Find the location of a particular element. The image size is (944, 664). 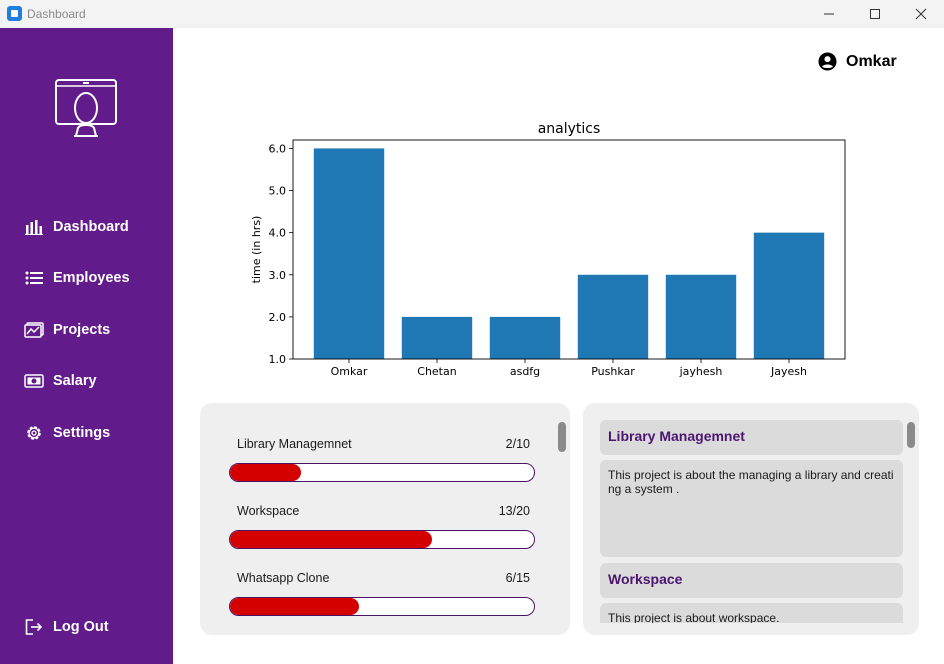

x-tick-label: Pushkar is located at coordinates (613, 371).